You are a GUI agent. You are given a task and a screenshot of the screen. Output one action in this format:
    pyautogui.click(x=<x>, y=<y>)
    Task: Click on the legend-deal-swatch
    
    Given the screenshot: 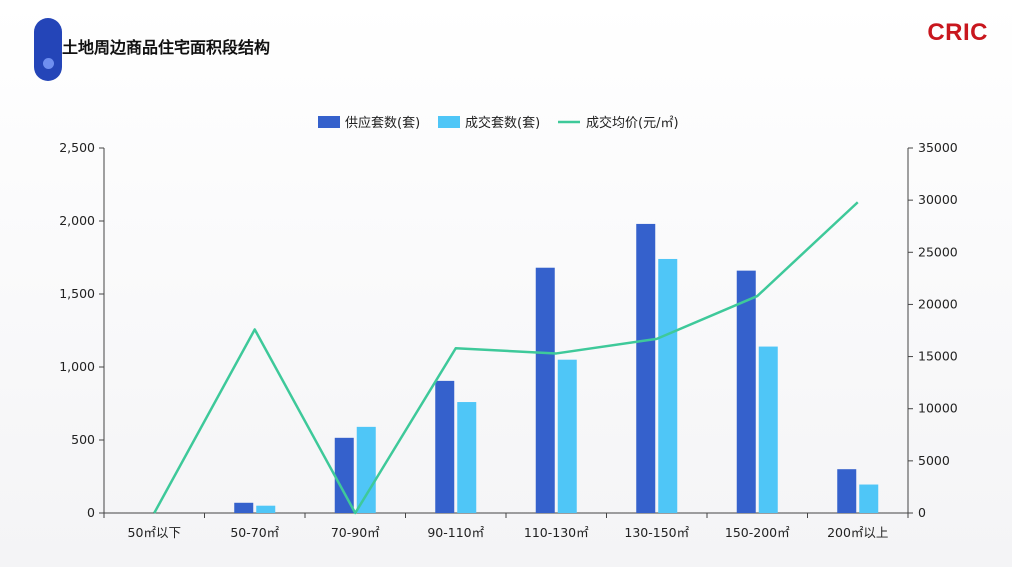 What is the action you would take?
    pyautogui.click(x=449, y=122)
    